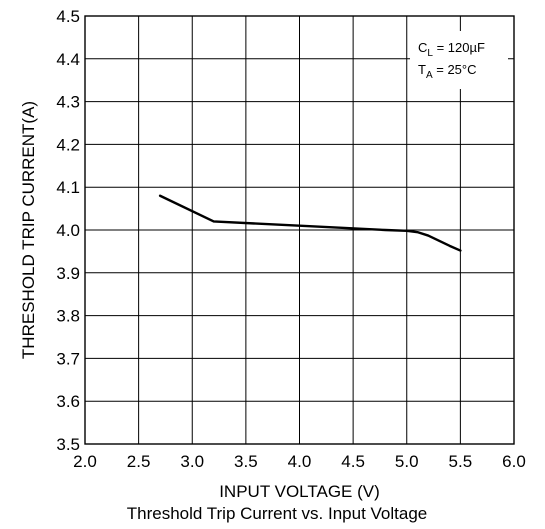 Image resolution: width=545 pixels, height=529 pixels. I want to click on y-tick-label-7: 4.2, so click(68, 144).